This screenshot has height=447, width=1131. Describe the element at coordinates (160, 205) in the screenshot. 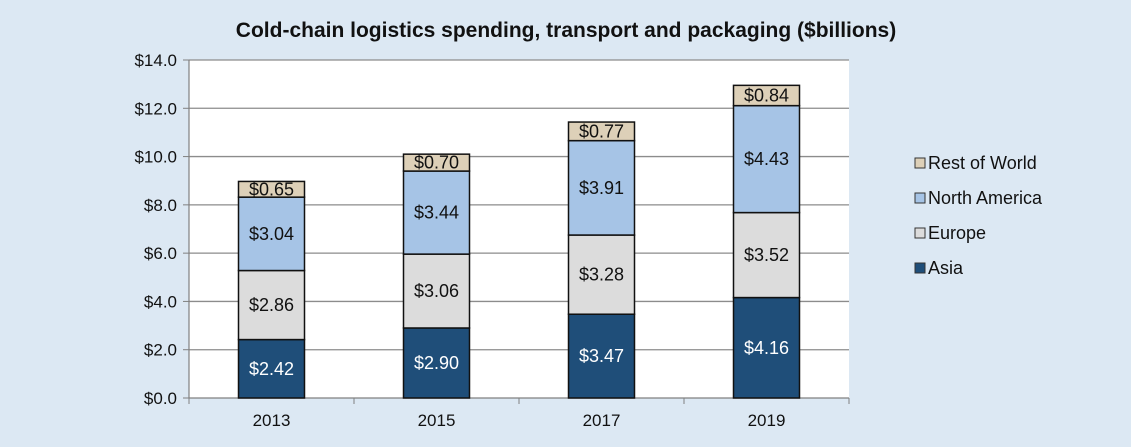

I see `y-tick-label: $8.0` at that location.